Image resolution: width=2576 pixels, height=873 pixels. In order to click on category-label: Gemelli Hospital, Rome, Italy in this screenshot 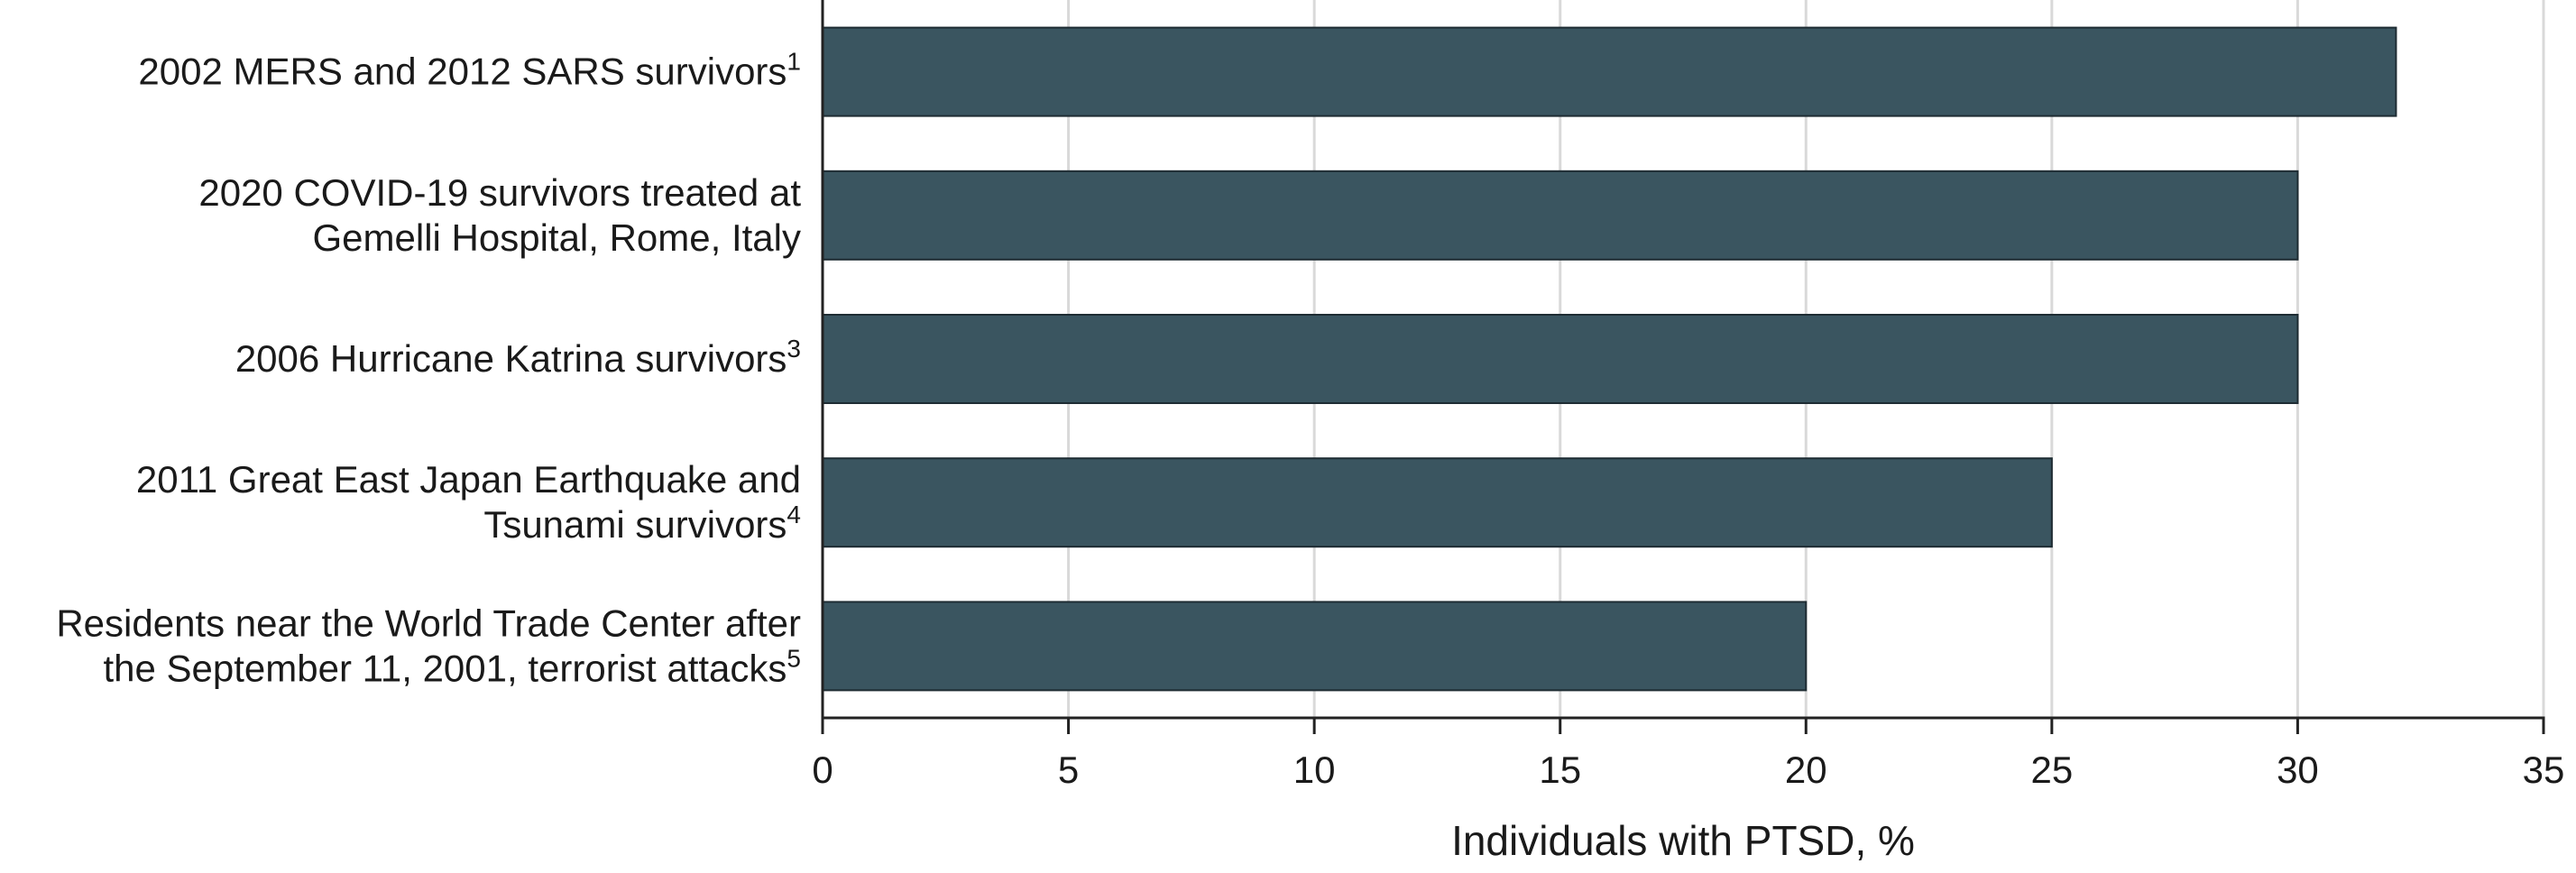, I will do `click(556, 237)`.